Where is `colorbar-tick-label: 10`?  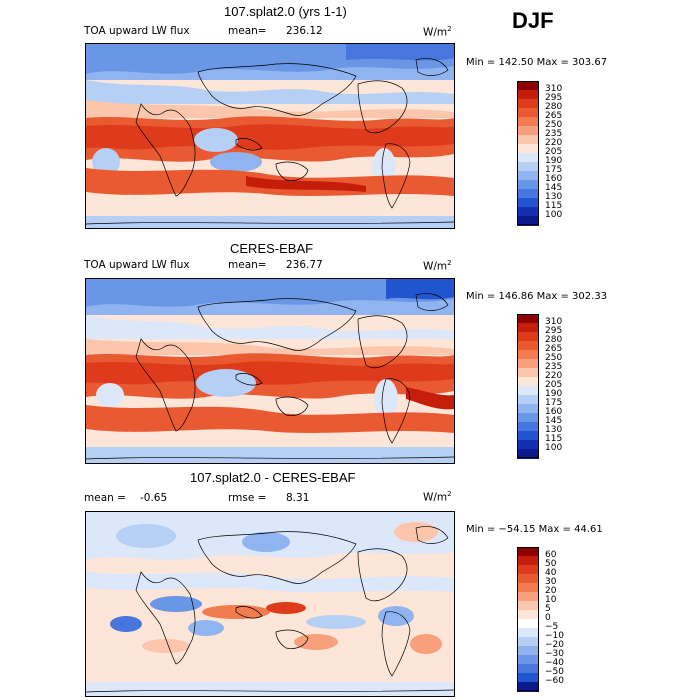 colorbar-tick-label: 10 is located at coordinates (551, 600).